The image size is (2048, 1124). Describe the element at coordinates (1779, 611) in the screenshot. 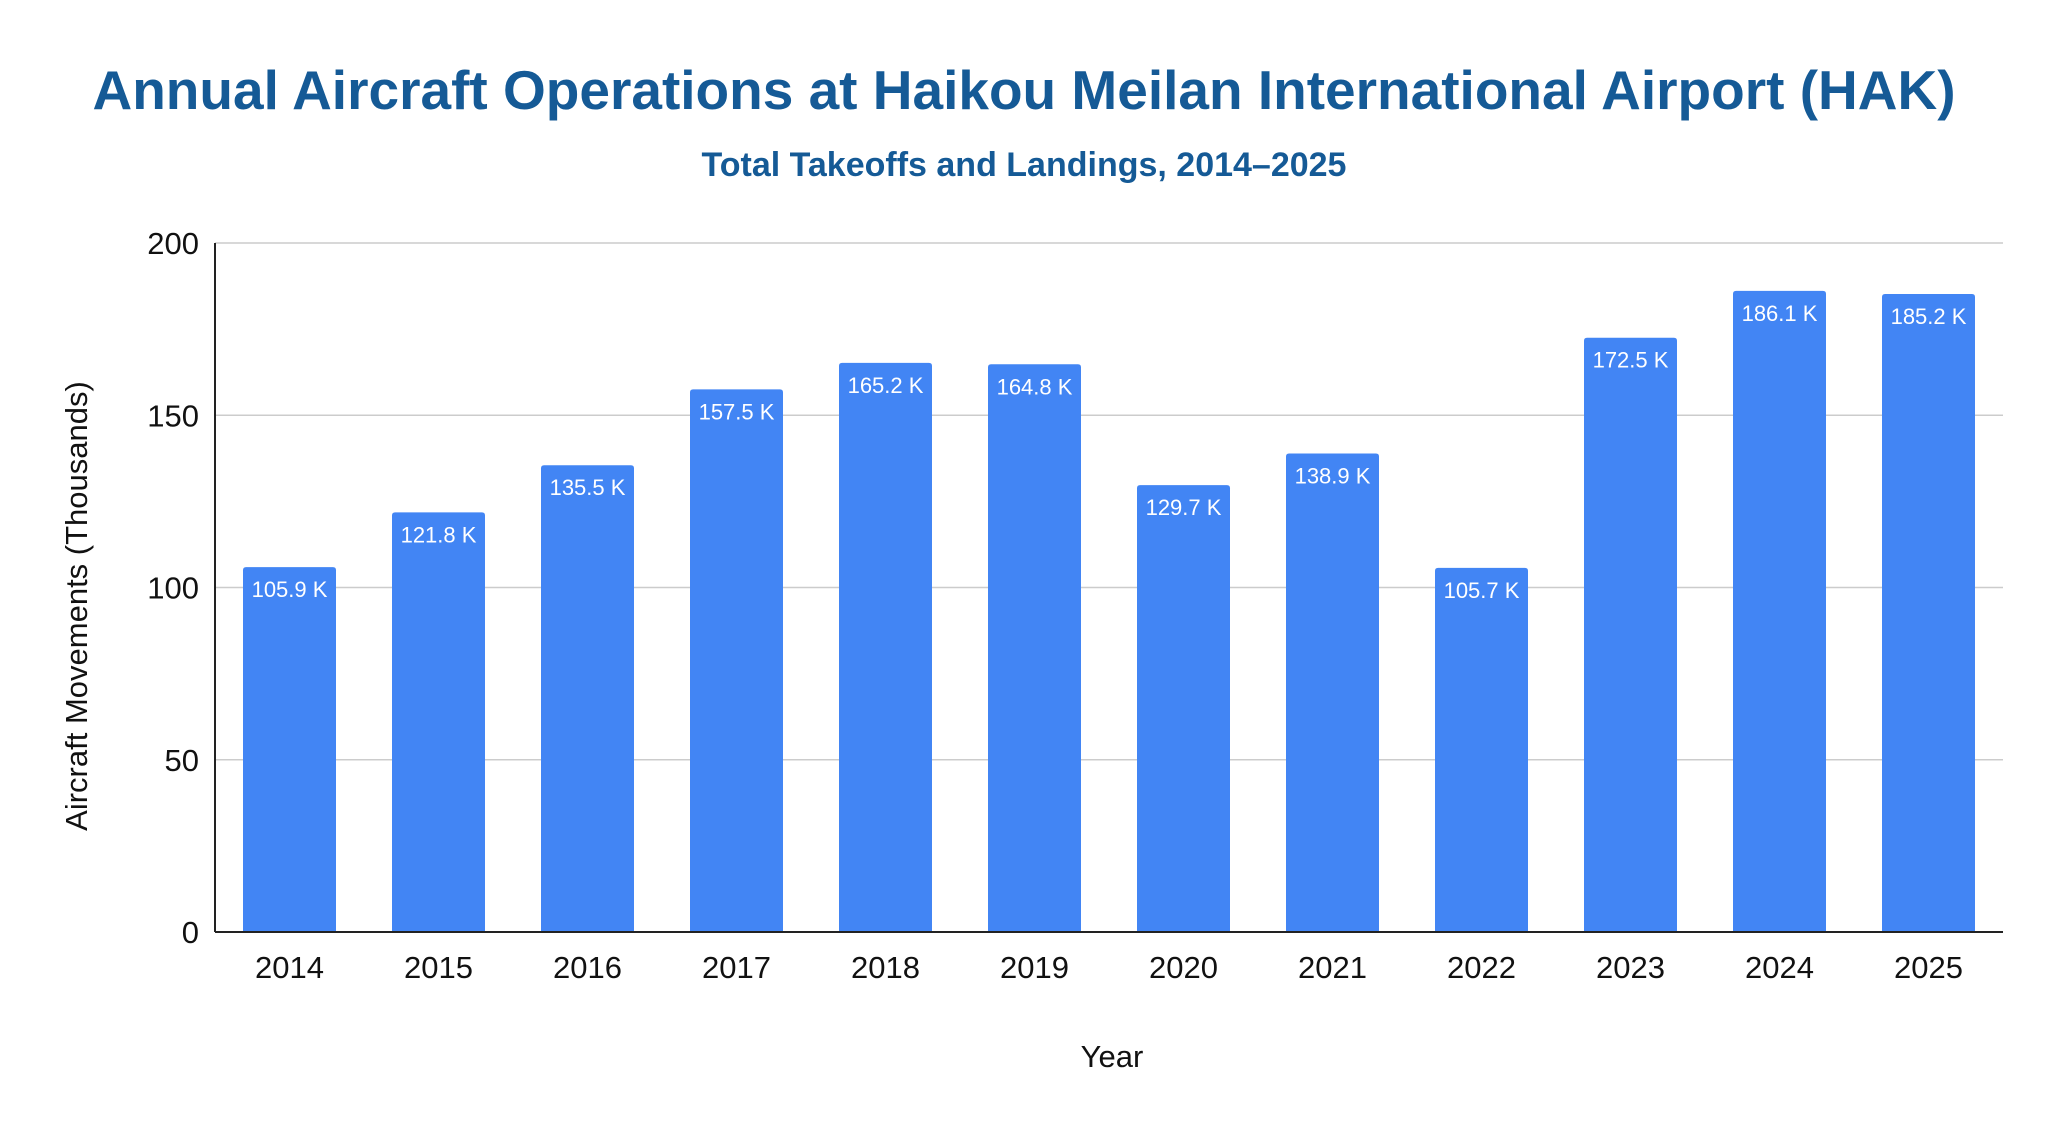

I see `bar-2024` at that location.